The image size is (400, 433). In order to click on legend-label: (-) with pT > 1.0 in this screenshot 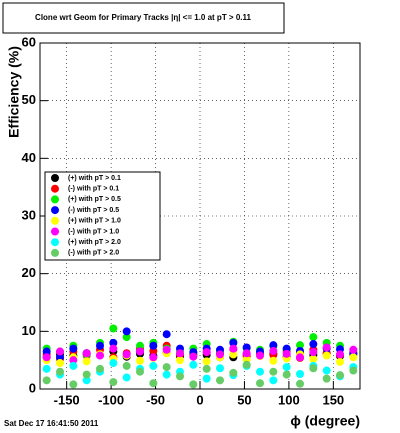, I will do `click(93, 231)`.